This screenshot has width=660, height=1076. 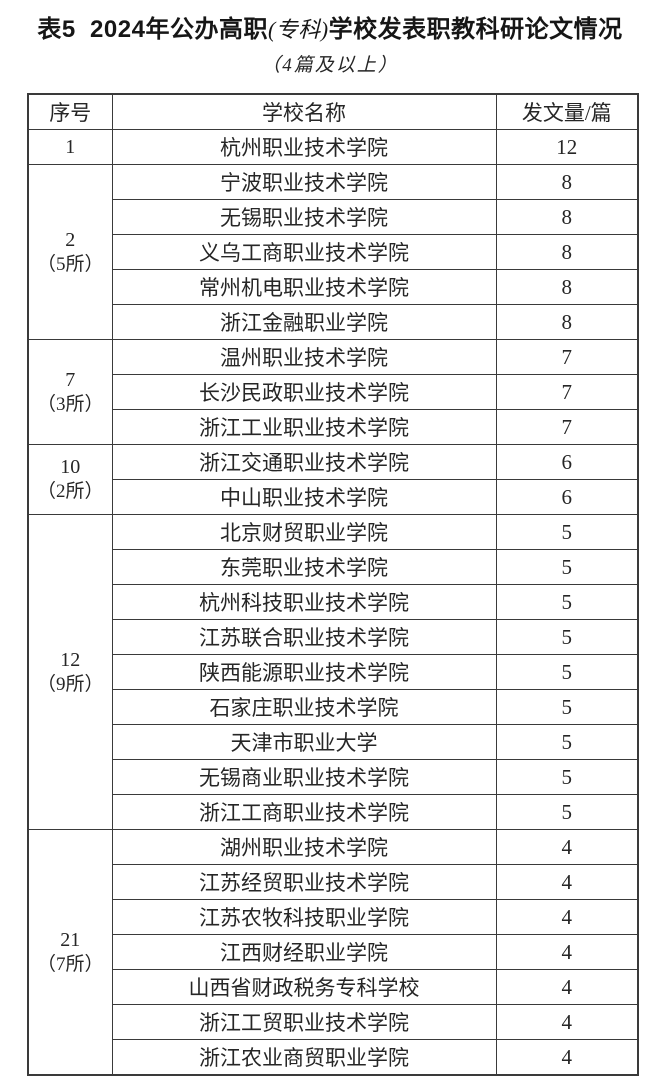 What do you see at coordinates (304, 182) in the screenshot?
I see `school-name-cell: 宁波职业技术学院` at bounding box center [304, 182].